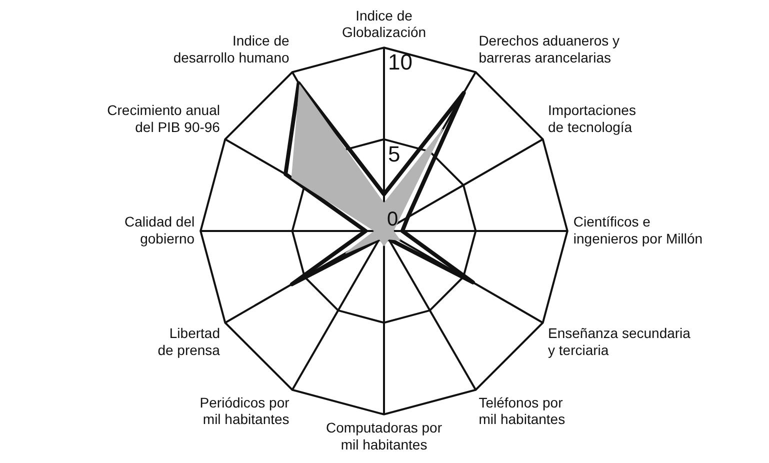 The image size is (769, 463). I want to click on spoke-label: Indice de desarrollo humano, so click(231, 49).